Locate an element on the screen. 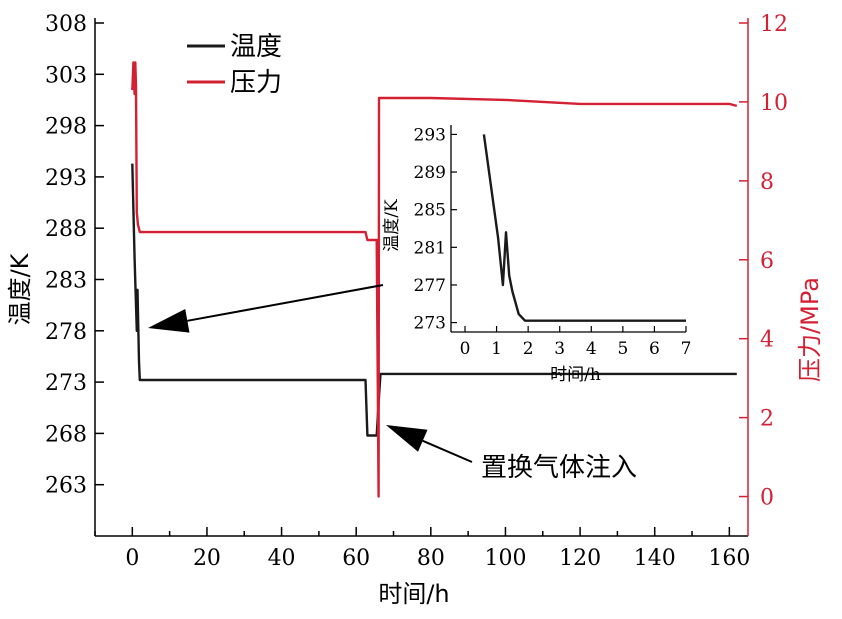 The width and height of the screenshot is (842, 619). inset-y-tick-label: 281 is located at coordinates (430, 248).